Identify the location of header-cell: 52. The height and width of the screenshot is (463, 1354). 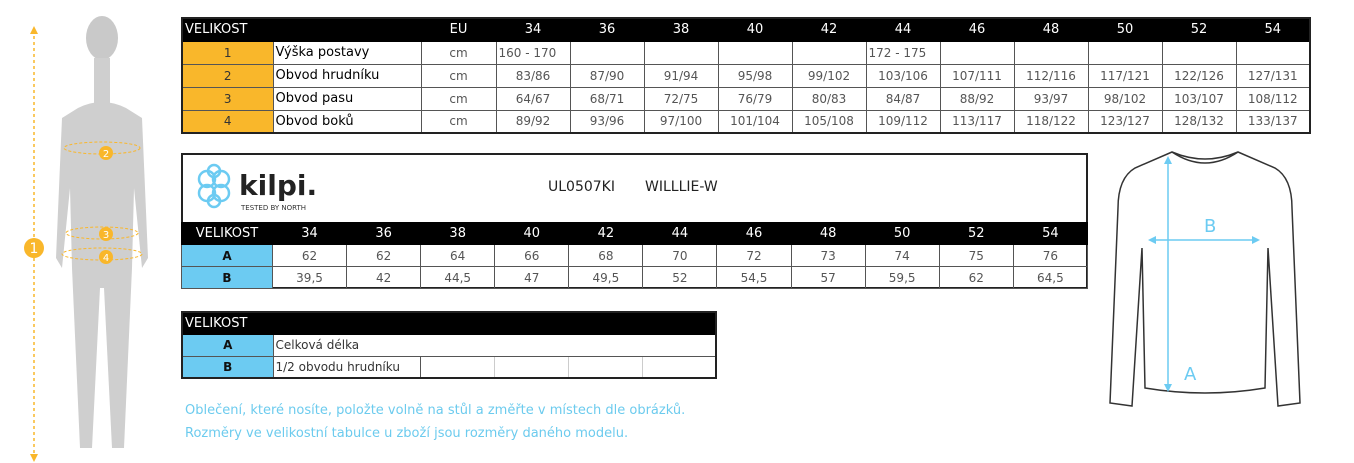
(1199, 29).